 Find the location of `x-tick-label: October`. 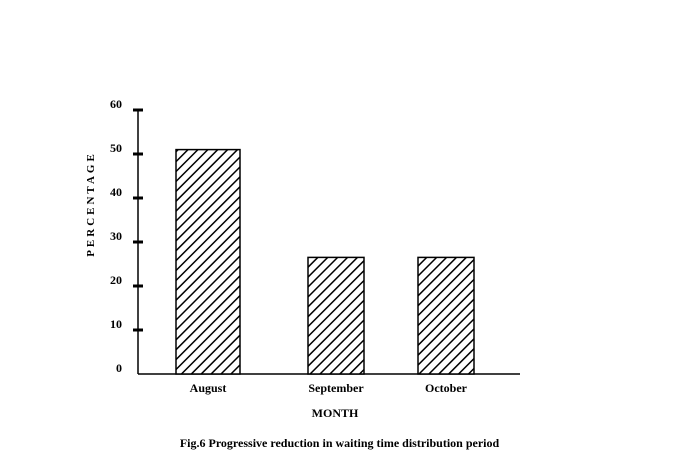

x-tick-label: October is located at coordinates (446, 388).